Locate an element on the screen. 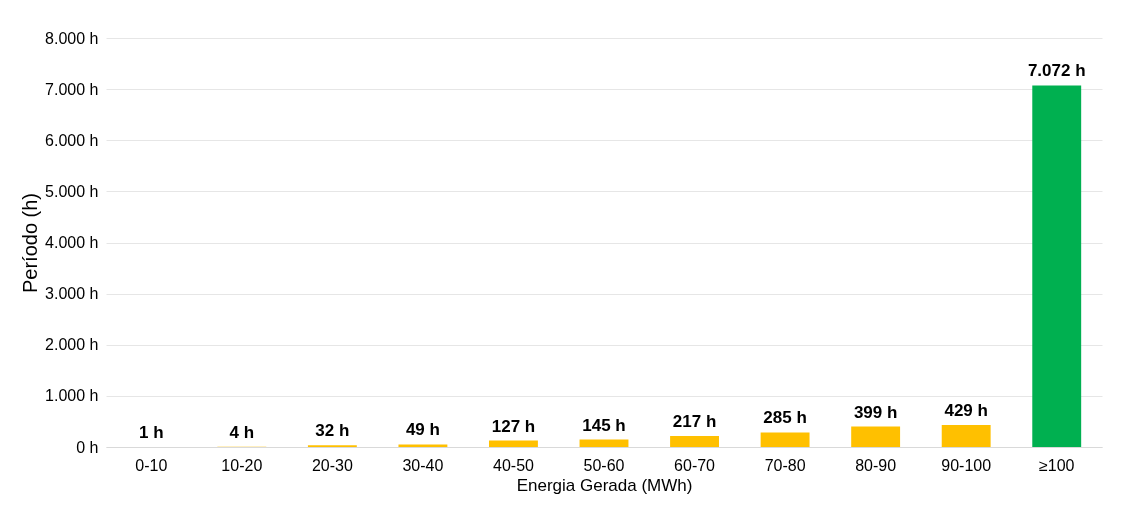  y-tick-label: 2.000 h is located at coordinates (72, 345).